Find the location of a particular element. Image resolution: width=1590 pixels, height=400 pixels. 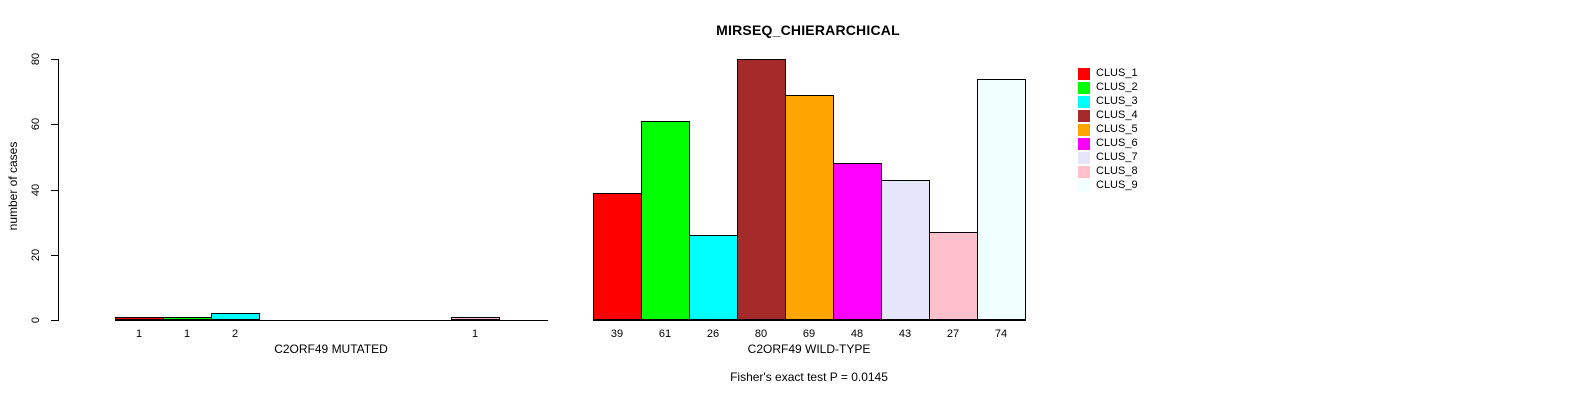

bar-value-label-mutated-clus-1: 1 is located at coordinates (139, 334).